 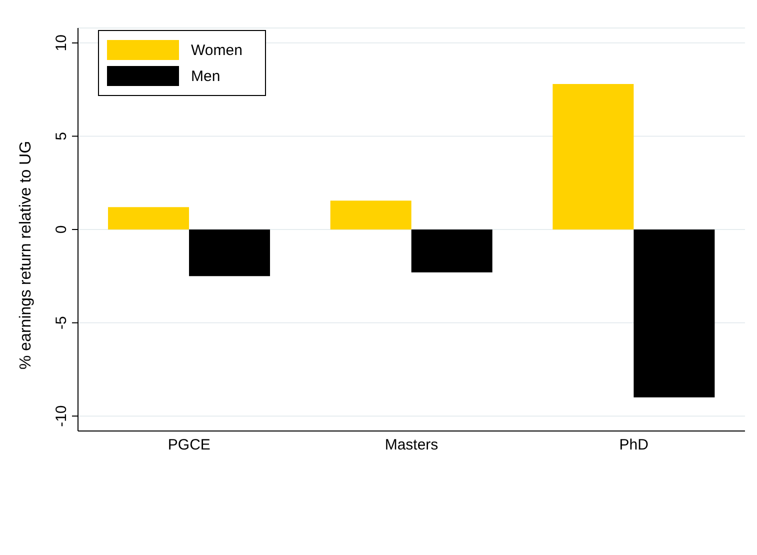 I want to click on y-tick-label: 5, so click(x=61, y=136).